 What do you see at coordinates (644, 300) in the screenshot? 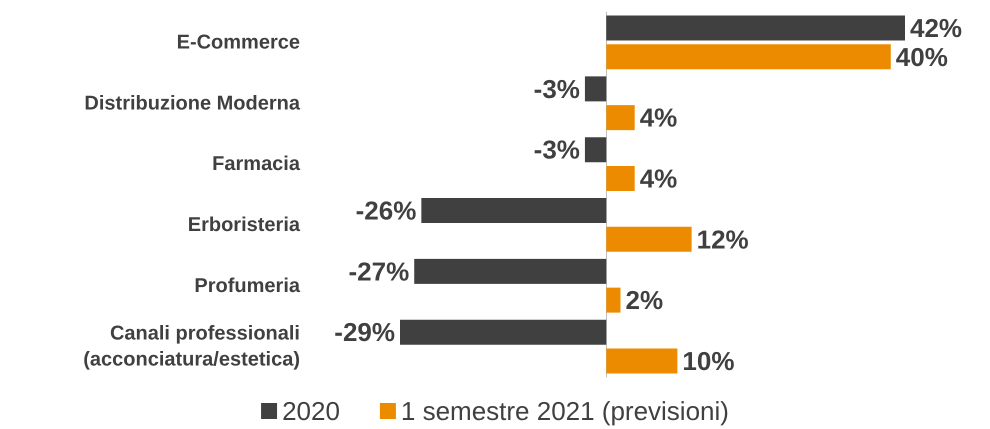
I see `data-label: 2%` at bounding box center [644, 300].